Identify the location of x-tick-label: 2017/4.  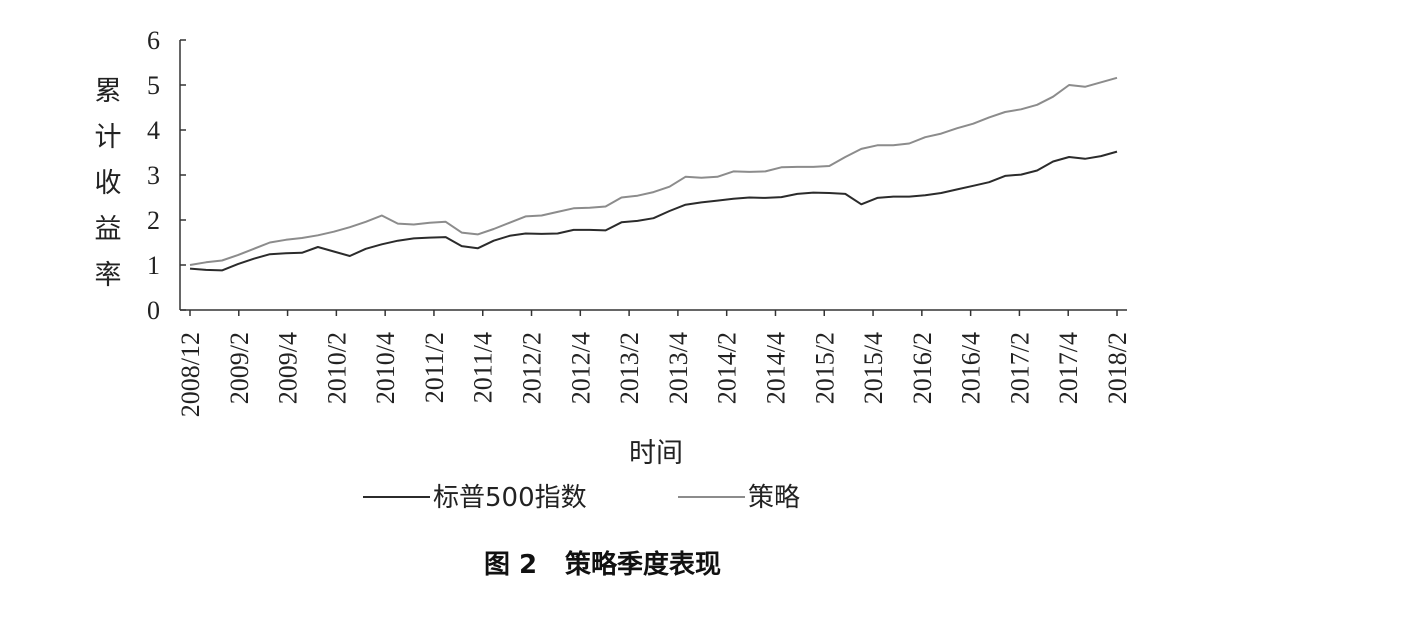
(1068, 368).